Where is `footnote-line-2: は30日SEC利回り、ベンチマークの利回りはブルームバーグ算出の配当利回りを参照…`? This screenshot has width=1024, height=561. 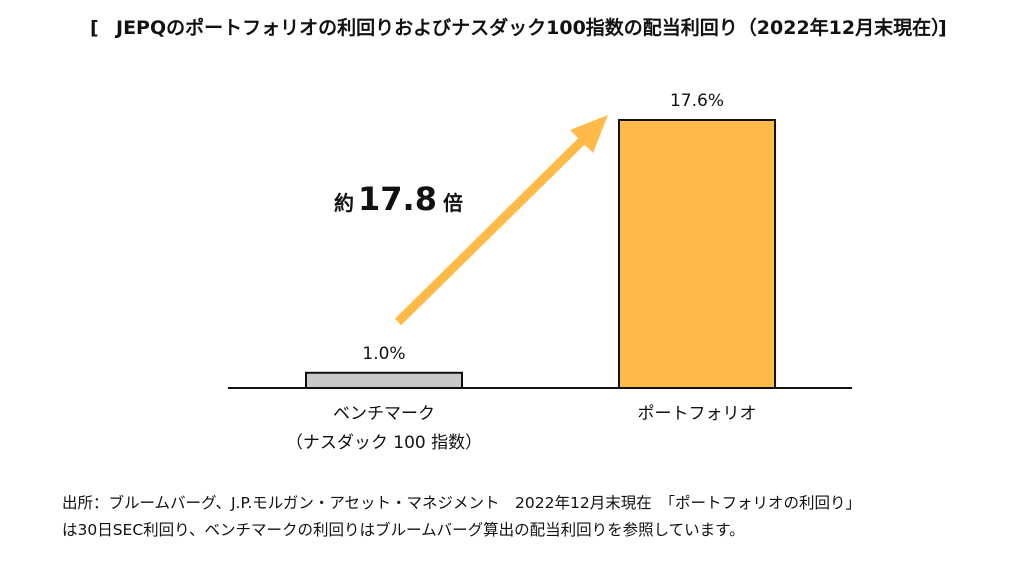
footnote-line-2: は30日SEC利回り、ベンチマークの利回りはブルームバーグ算出の配当利回りを参照… is located at coordinates (403, 530).